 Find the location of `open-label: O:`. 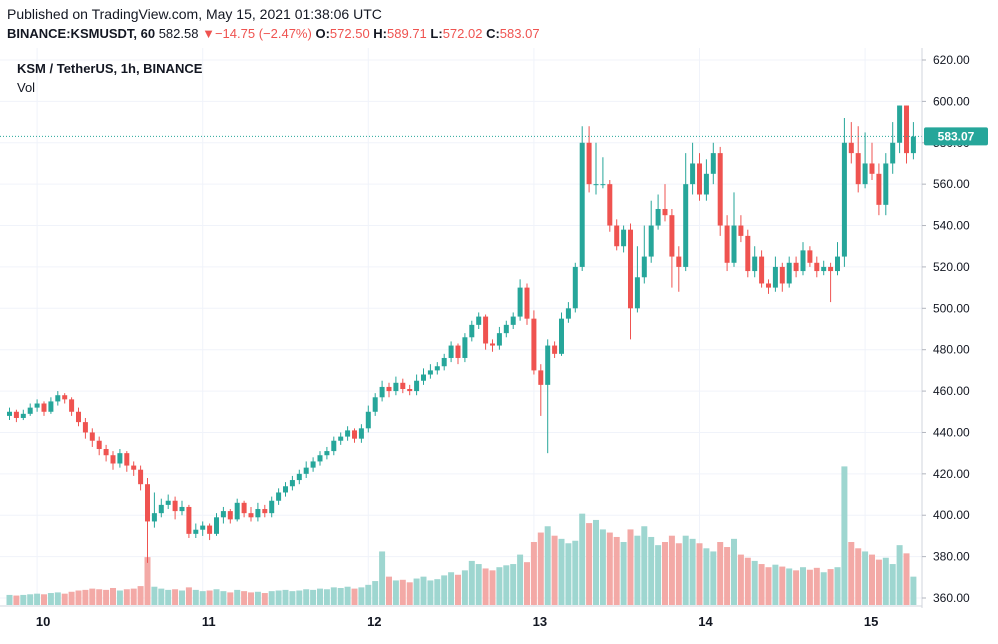

open-label: O: is located at coordinates (322, 33).